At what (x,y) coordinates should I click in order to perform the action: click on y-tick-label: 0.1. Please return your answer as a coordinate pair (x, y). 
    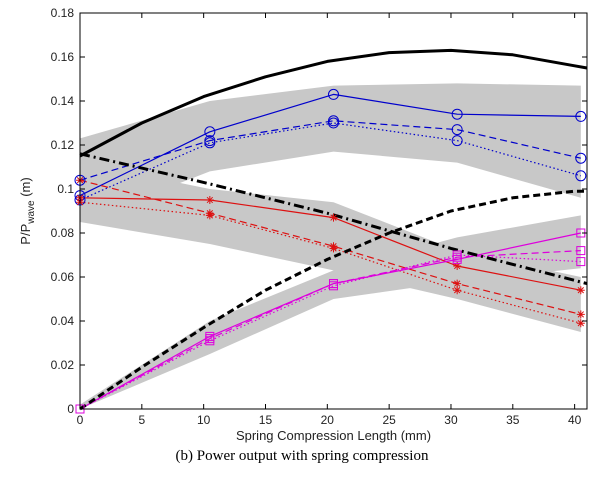
    Looking at the image, I should click on (65, 189).